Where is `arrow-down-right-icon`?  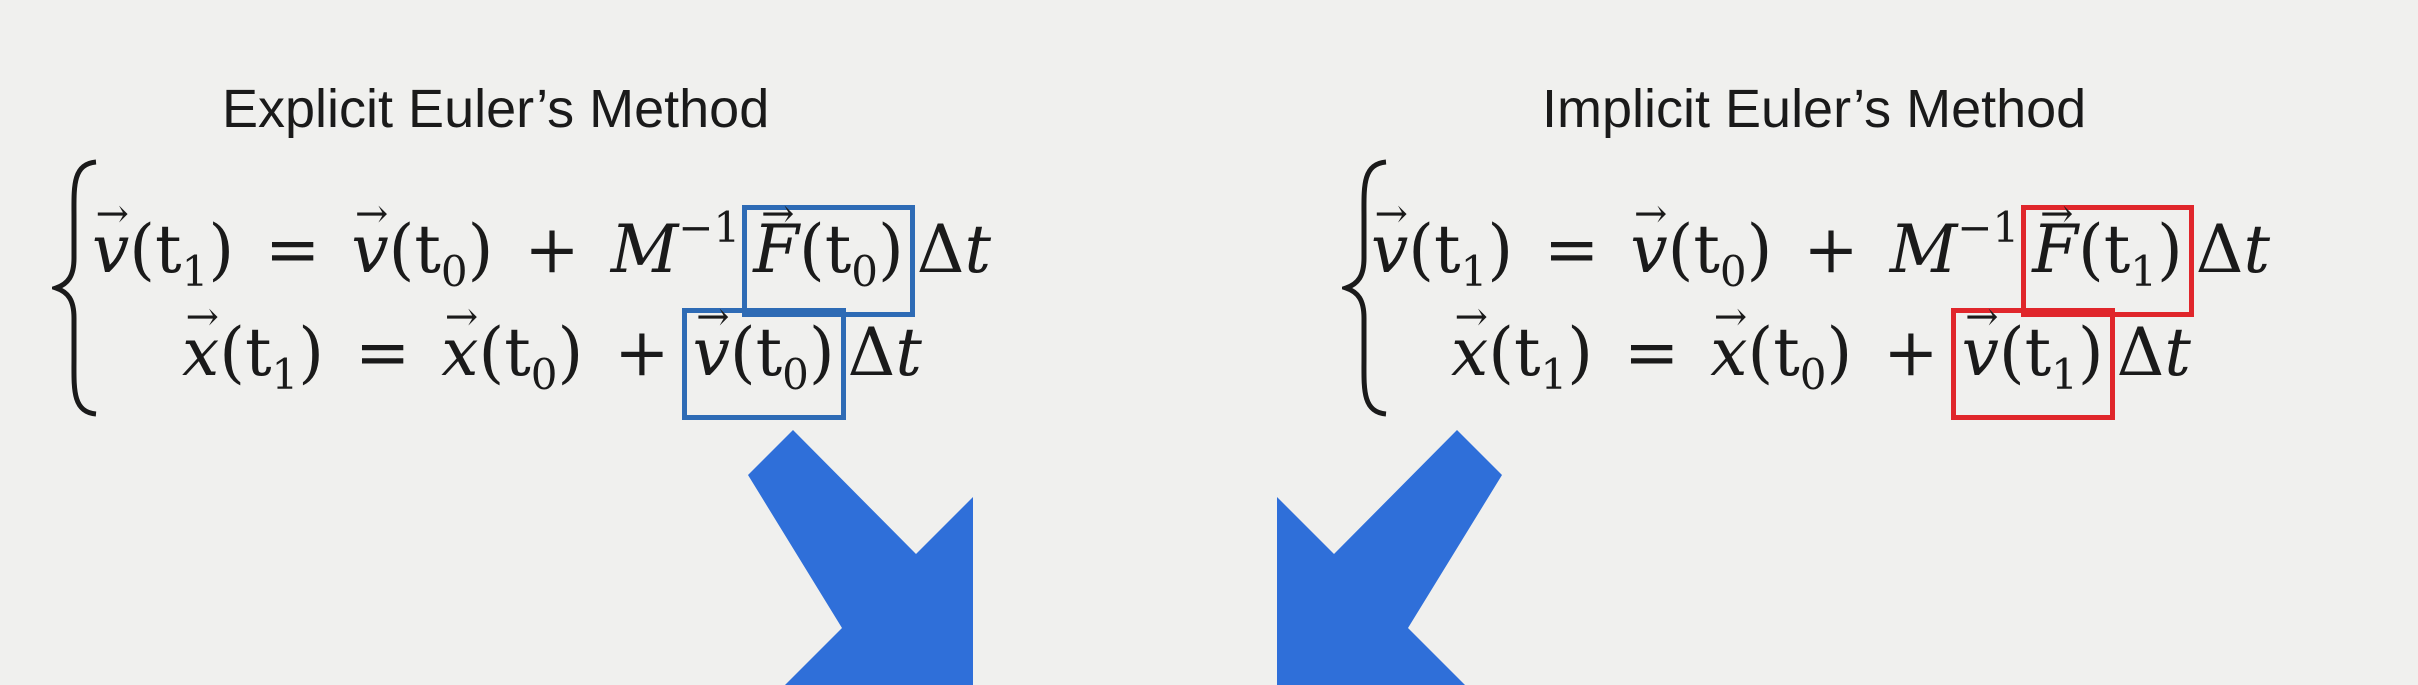 arrow-down-right-icon is located at coordinates (860, 557).